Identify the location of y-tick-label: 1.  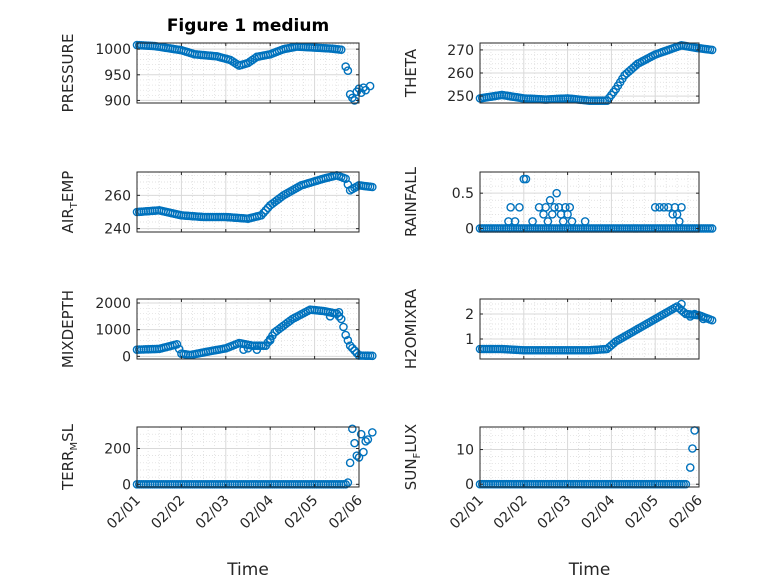
(469, 340).